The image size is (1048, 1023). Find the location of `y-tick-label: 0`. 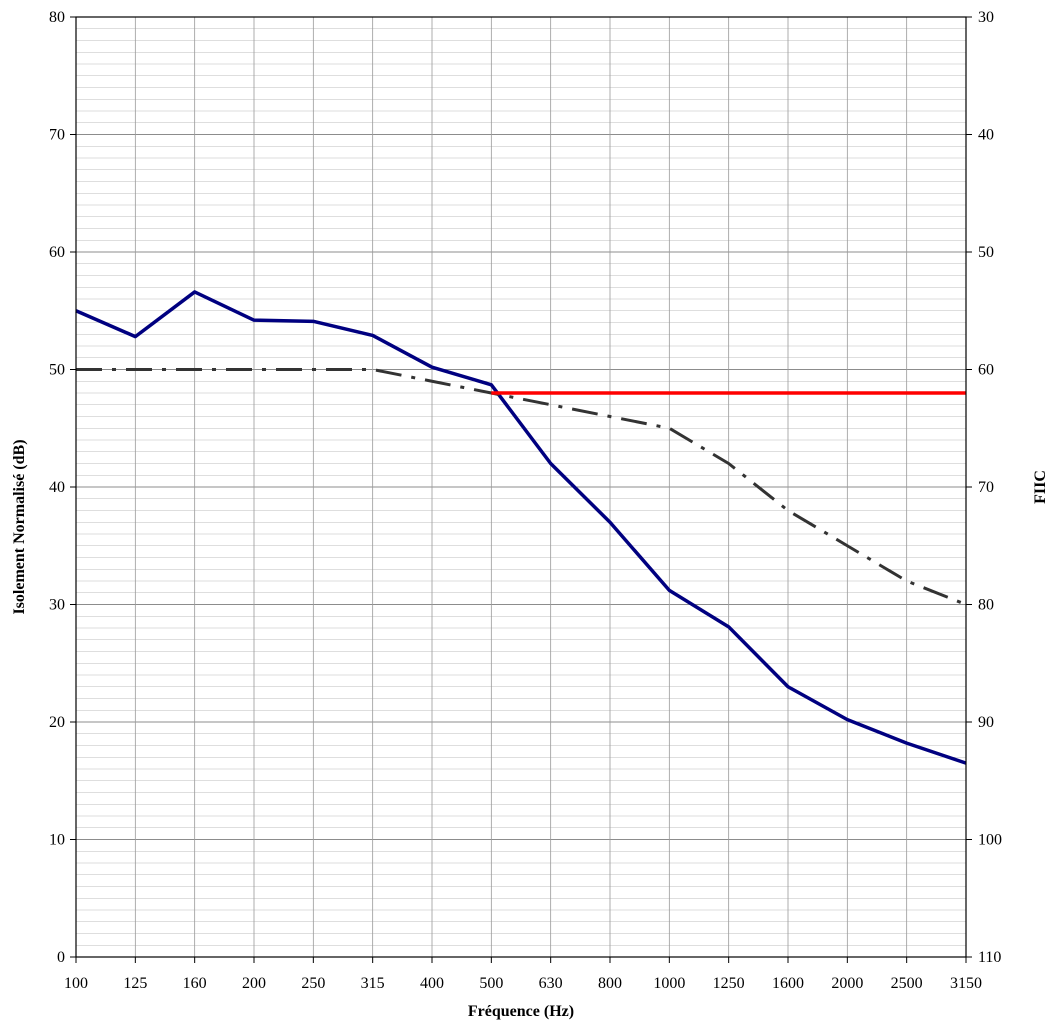

y-tick-label: 0 is located at coordinates (61, 957).